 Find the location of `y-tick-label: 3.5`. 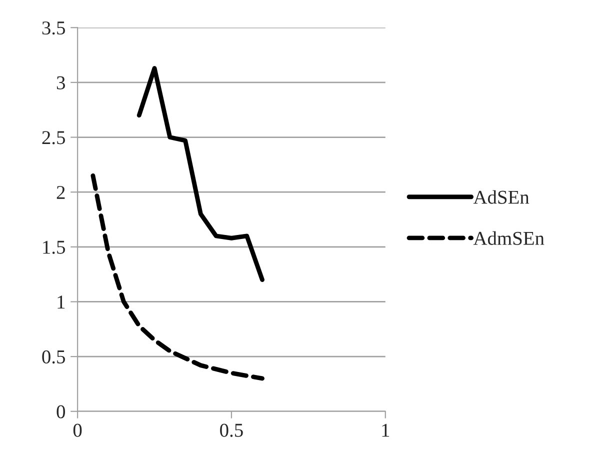

y-tick-label: 3.5 is located at coordinates (53, 28).